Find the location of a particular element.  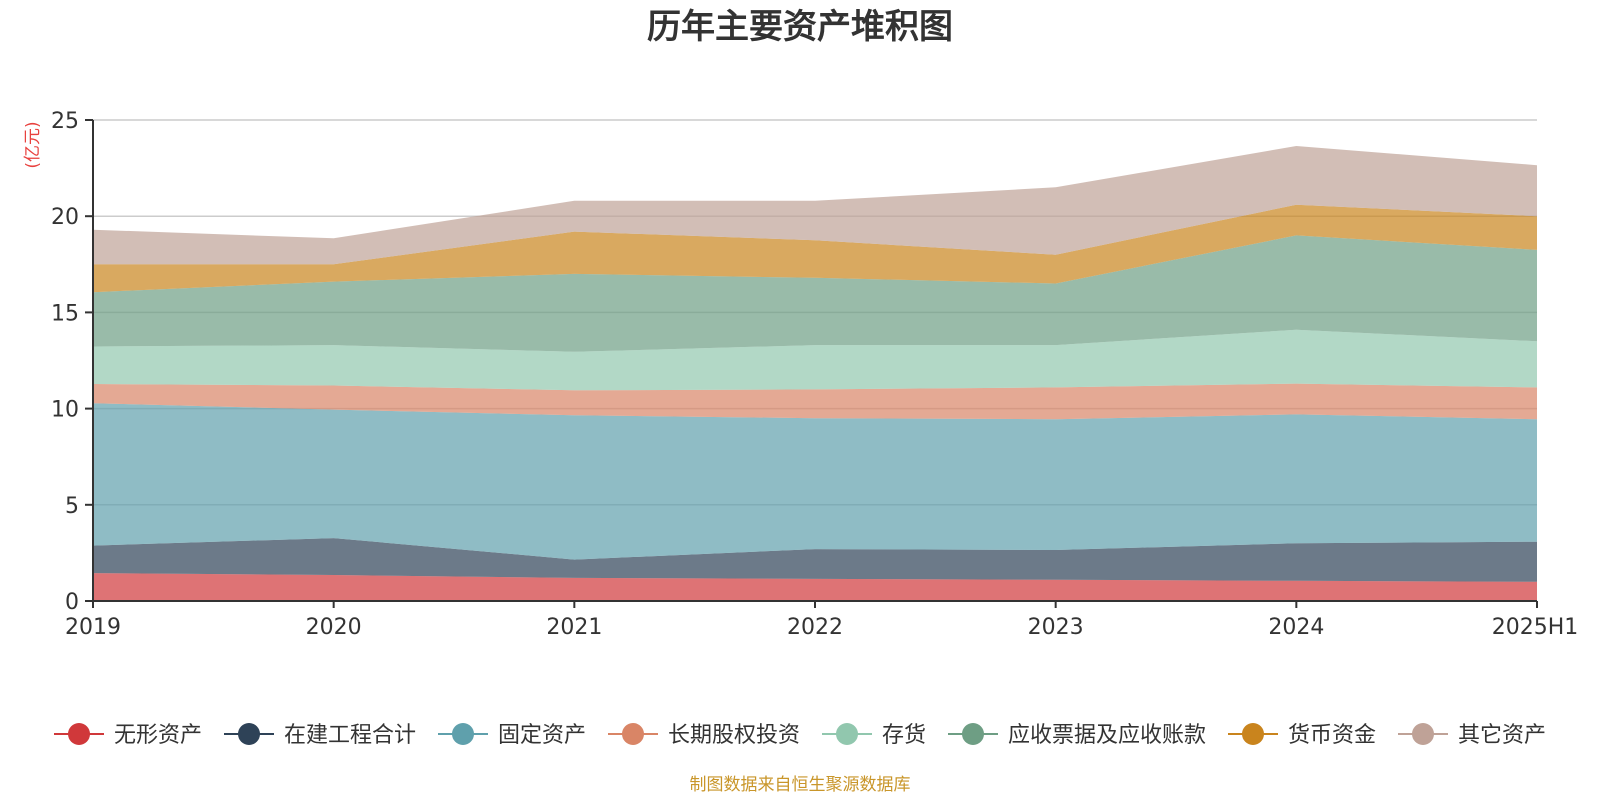

y-axis-label: (亿元) is located at coordinates (33, 144).